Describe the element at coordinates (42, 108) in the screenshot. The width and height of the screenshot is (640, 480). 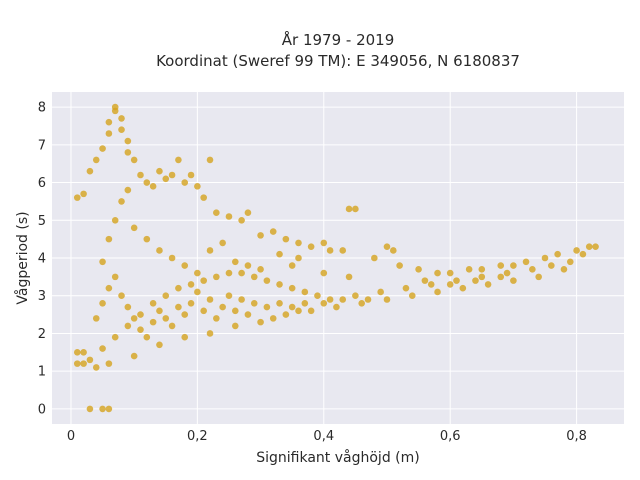
I see `y-tick-label: 8` at that location.